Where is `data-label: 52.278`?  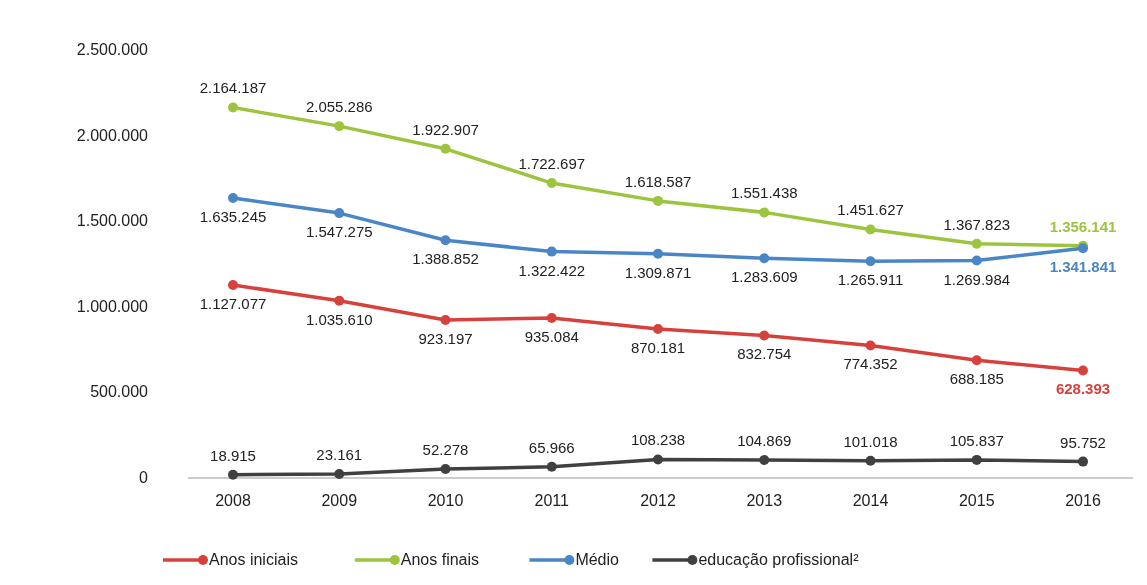 data-label: 52.278 is located at coordinates (445, 450).